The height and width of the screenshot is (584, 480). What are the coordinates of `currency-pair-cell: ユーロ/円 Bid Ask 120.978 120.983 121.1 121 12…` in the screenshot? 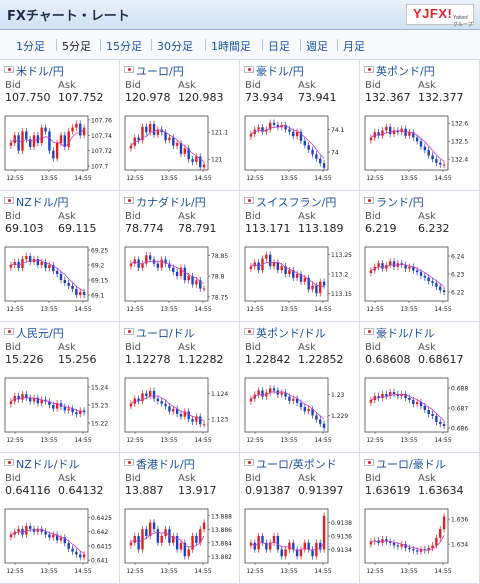 It's located at (180, 125).